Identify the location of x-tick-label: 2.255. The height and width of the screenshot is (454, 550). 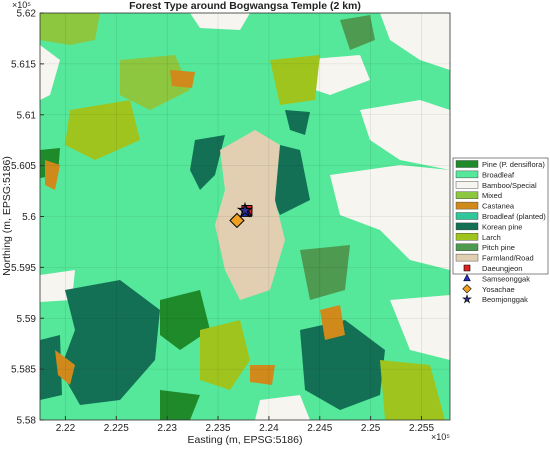
(421, 428).